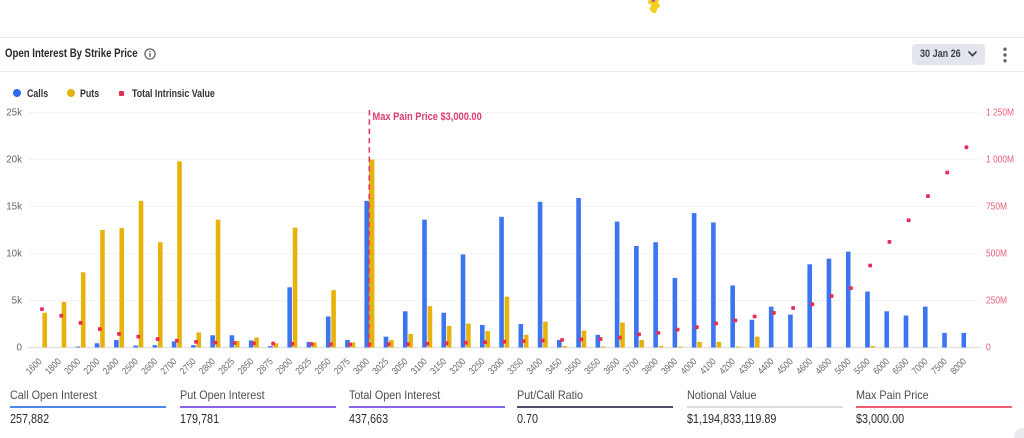 The height and width of the screenshot is (438, 1024). Describe the element at coordinates (14, 113) in the screenshot. I see `svg-text: 25k` at that location.